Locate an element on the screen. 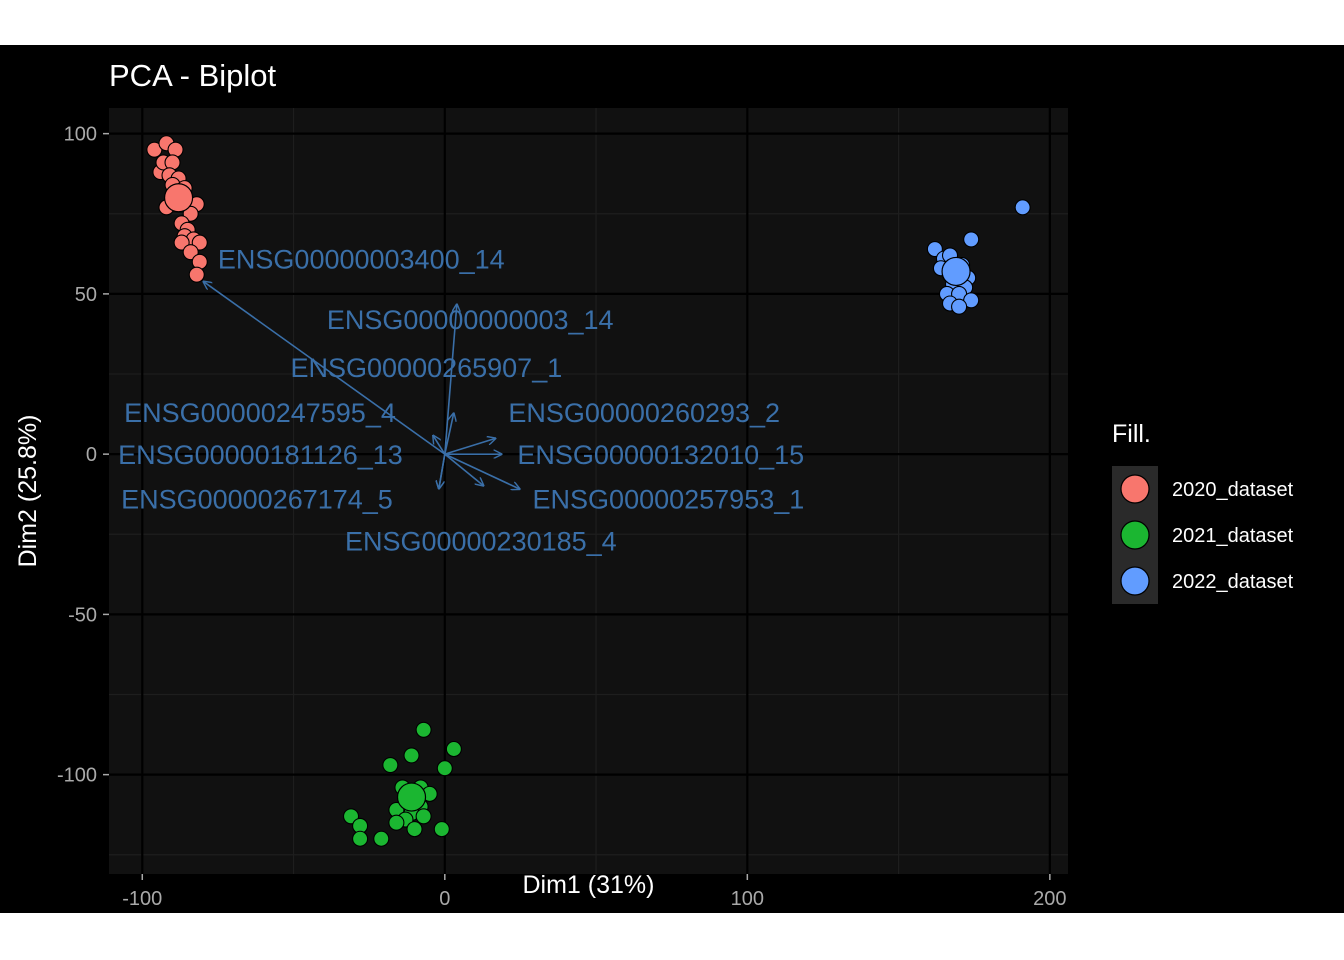 The image size is (1344, 960). y-tick-label: -100 is located at coordinates (77, 776).